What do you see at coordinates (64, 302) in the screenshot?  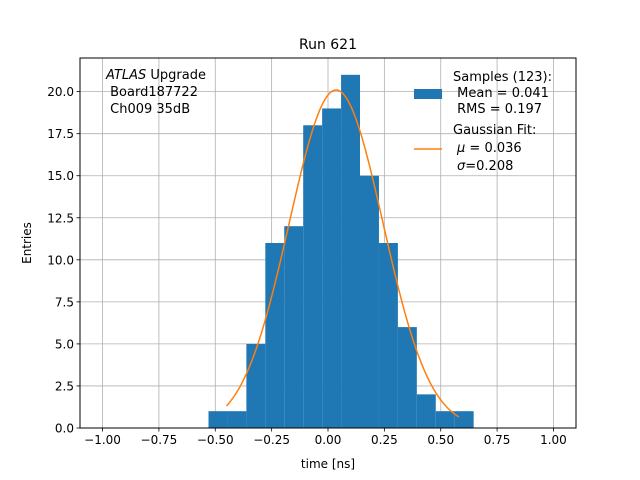 I see `y-tick-label: 7.5` at bounding box center [64, 302].